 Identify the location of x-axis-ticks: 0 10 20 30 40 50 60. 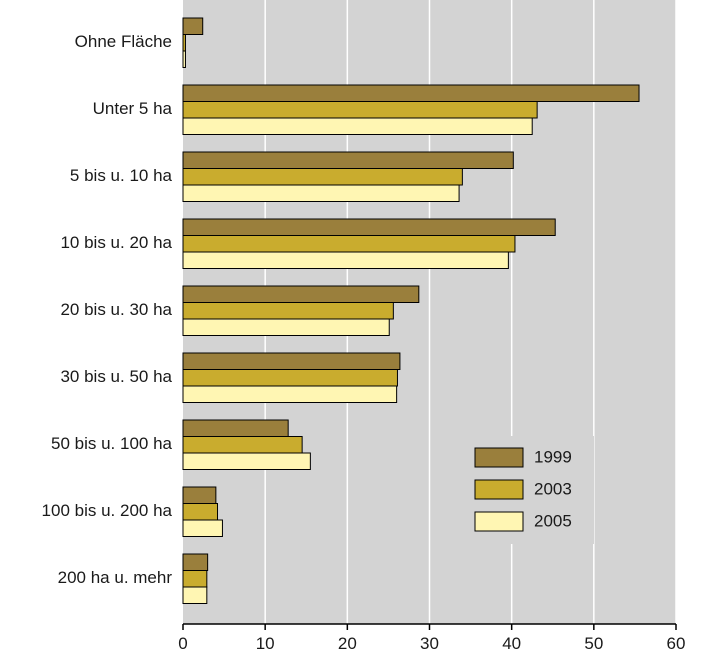
(431, 638).